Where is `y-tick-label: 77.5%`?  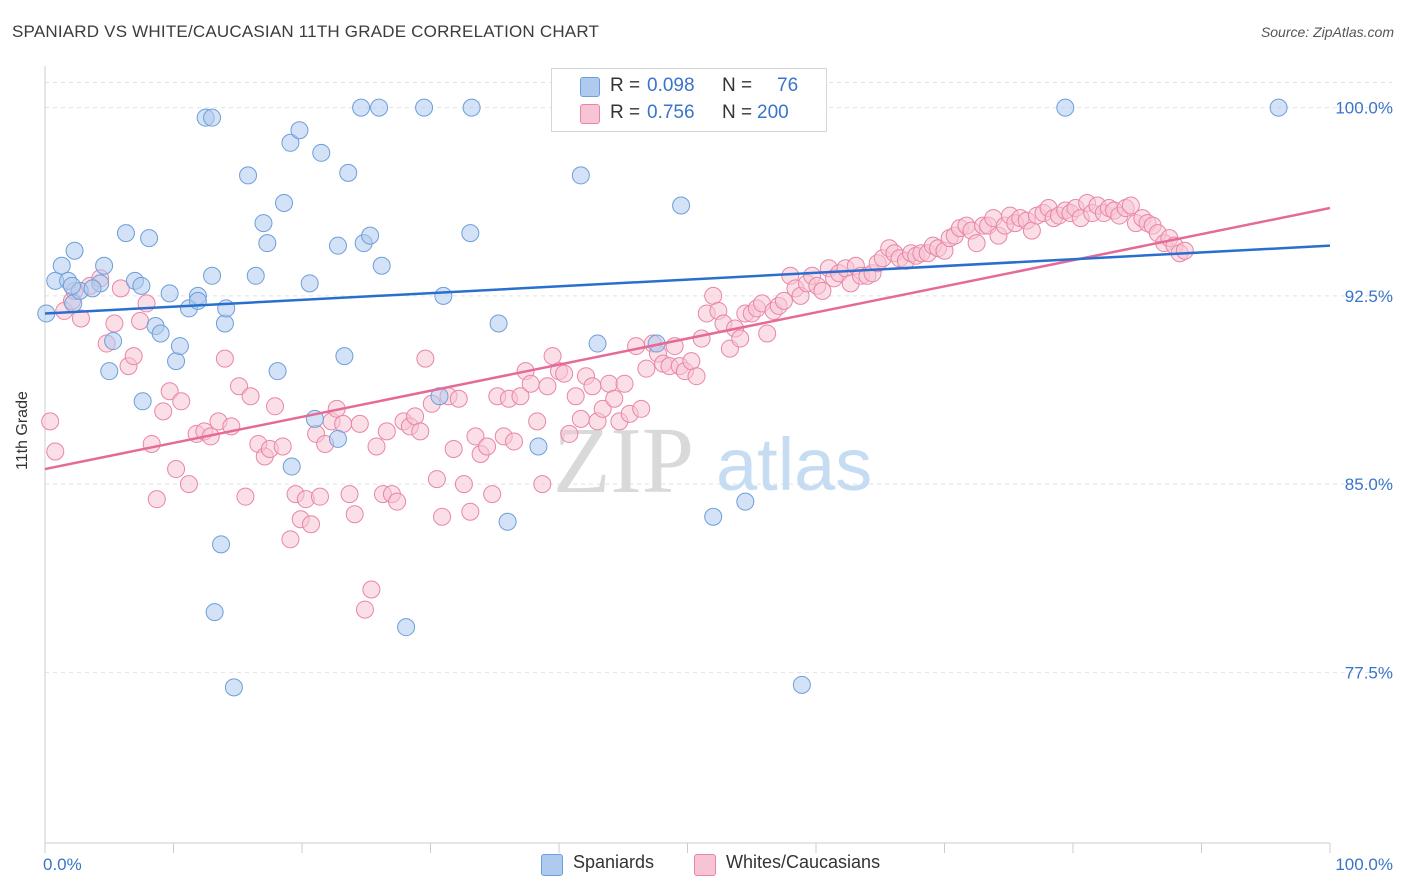 y-tick-label: 77.5% is located at coordinates (1369, 672).